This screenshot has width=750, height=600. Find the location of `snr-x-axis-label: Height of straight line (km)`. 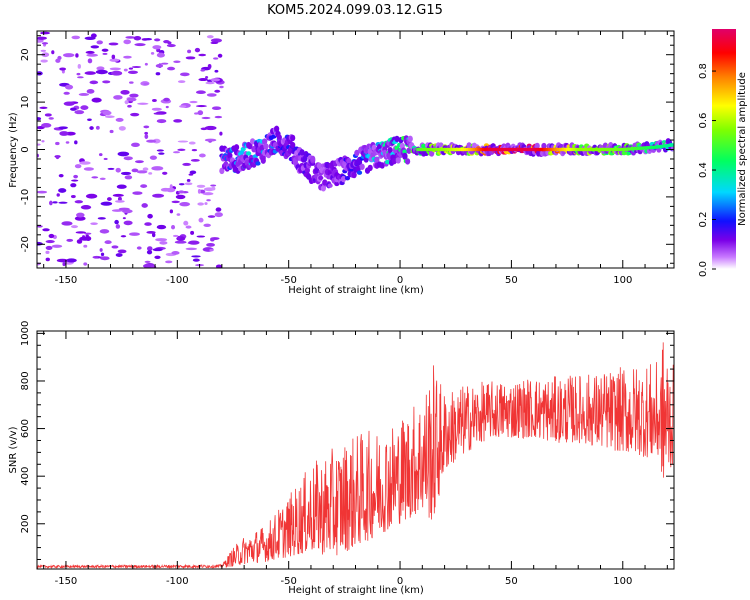

snr-x-axis-label: Height of straight line (km) is located at coordinates (356, 590).